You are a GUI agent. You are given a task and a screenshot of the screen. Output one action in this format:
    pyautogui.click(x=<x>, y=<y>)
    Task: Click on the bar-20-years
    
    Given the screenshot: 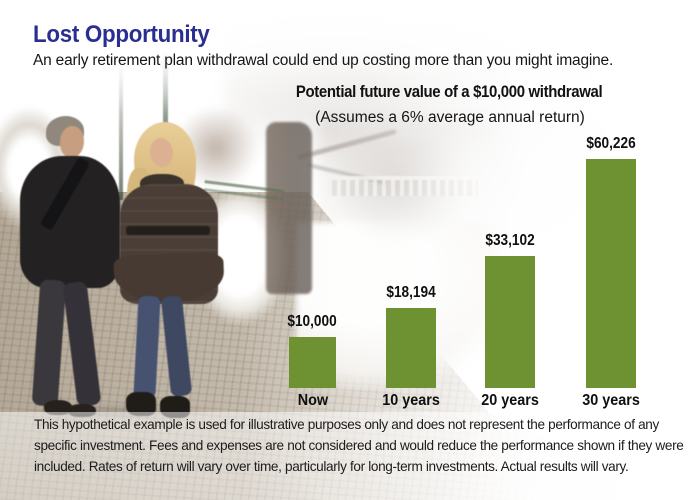 What is the action you would take?
    pyautogui.click(x=510, y=322)
    